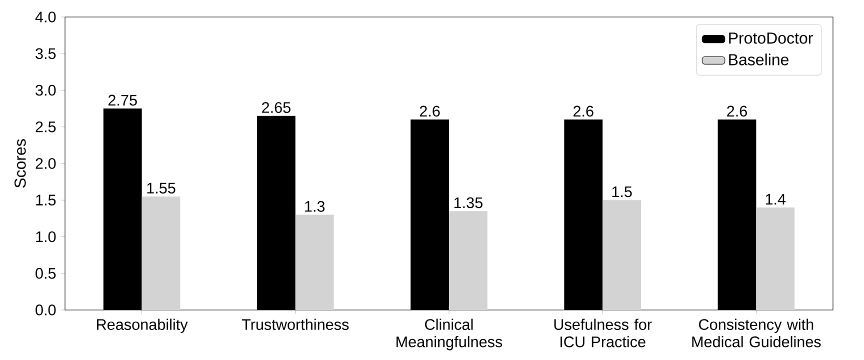 This screenshot has width=864, height=360. I want to click on data-label: 2.75, so click(122, 100).